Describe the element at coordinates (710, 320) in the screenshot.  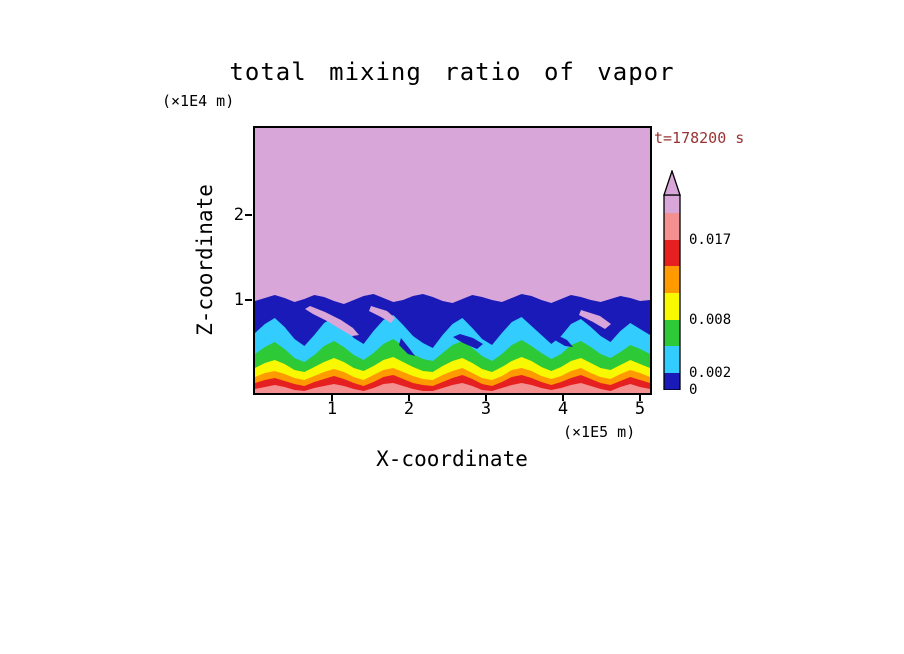
I see `colorbar-label-0008: 0.008` at that location.